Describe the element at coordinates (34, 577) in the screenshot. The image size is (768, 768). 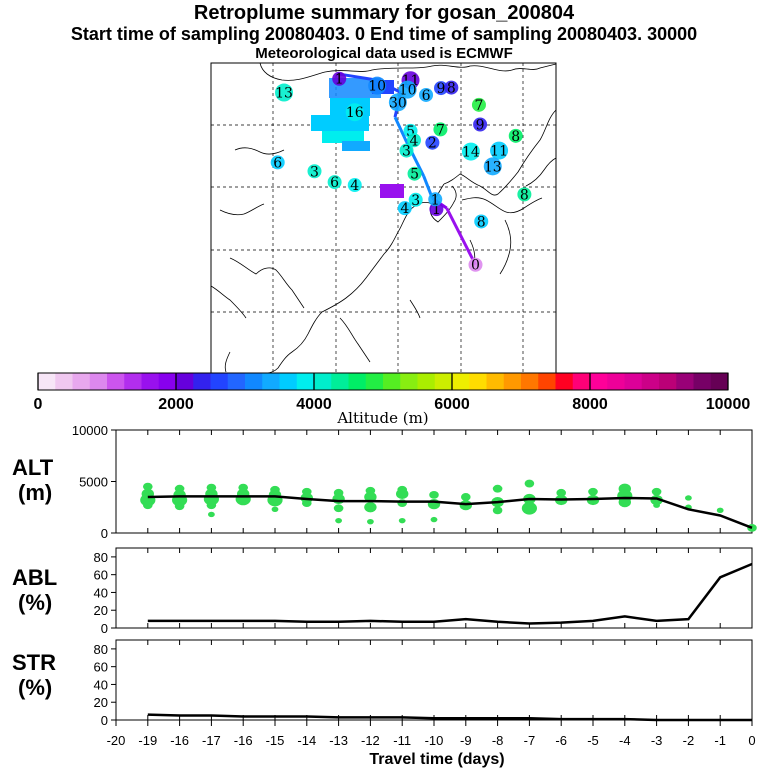
I see `abl-label: ABL` at that location.